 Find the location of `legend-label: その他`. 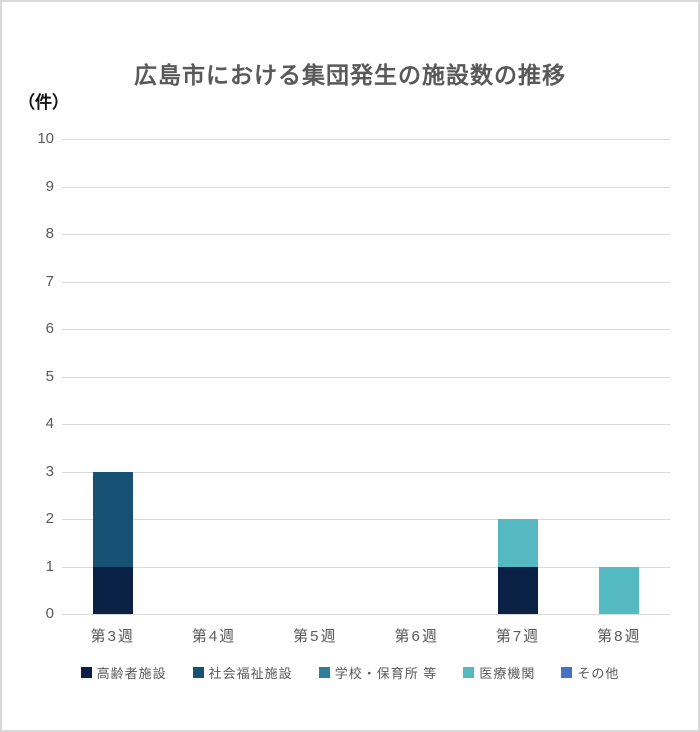

legend-label: その他 is located at coordinates (598, 673).